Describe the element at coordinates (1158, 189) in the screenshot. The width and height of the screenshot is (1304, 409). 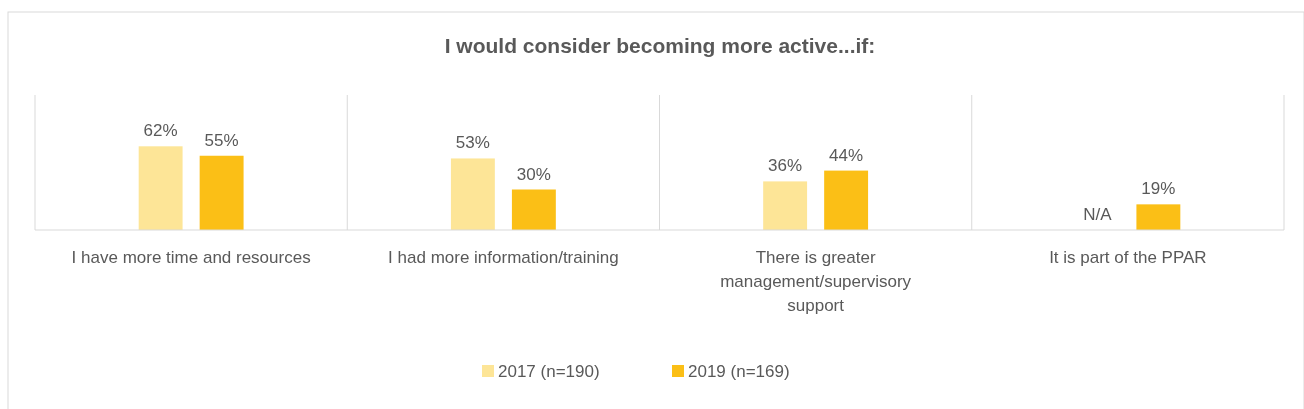
I see `data-label: 19%` at that location.